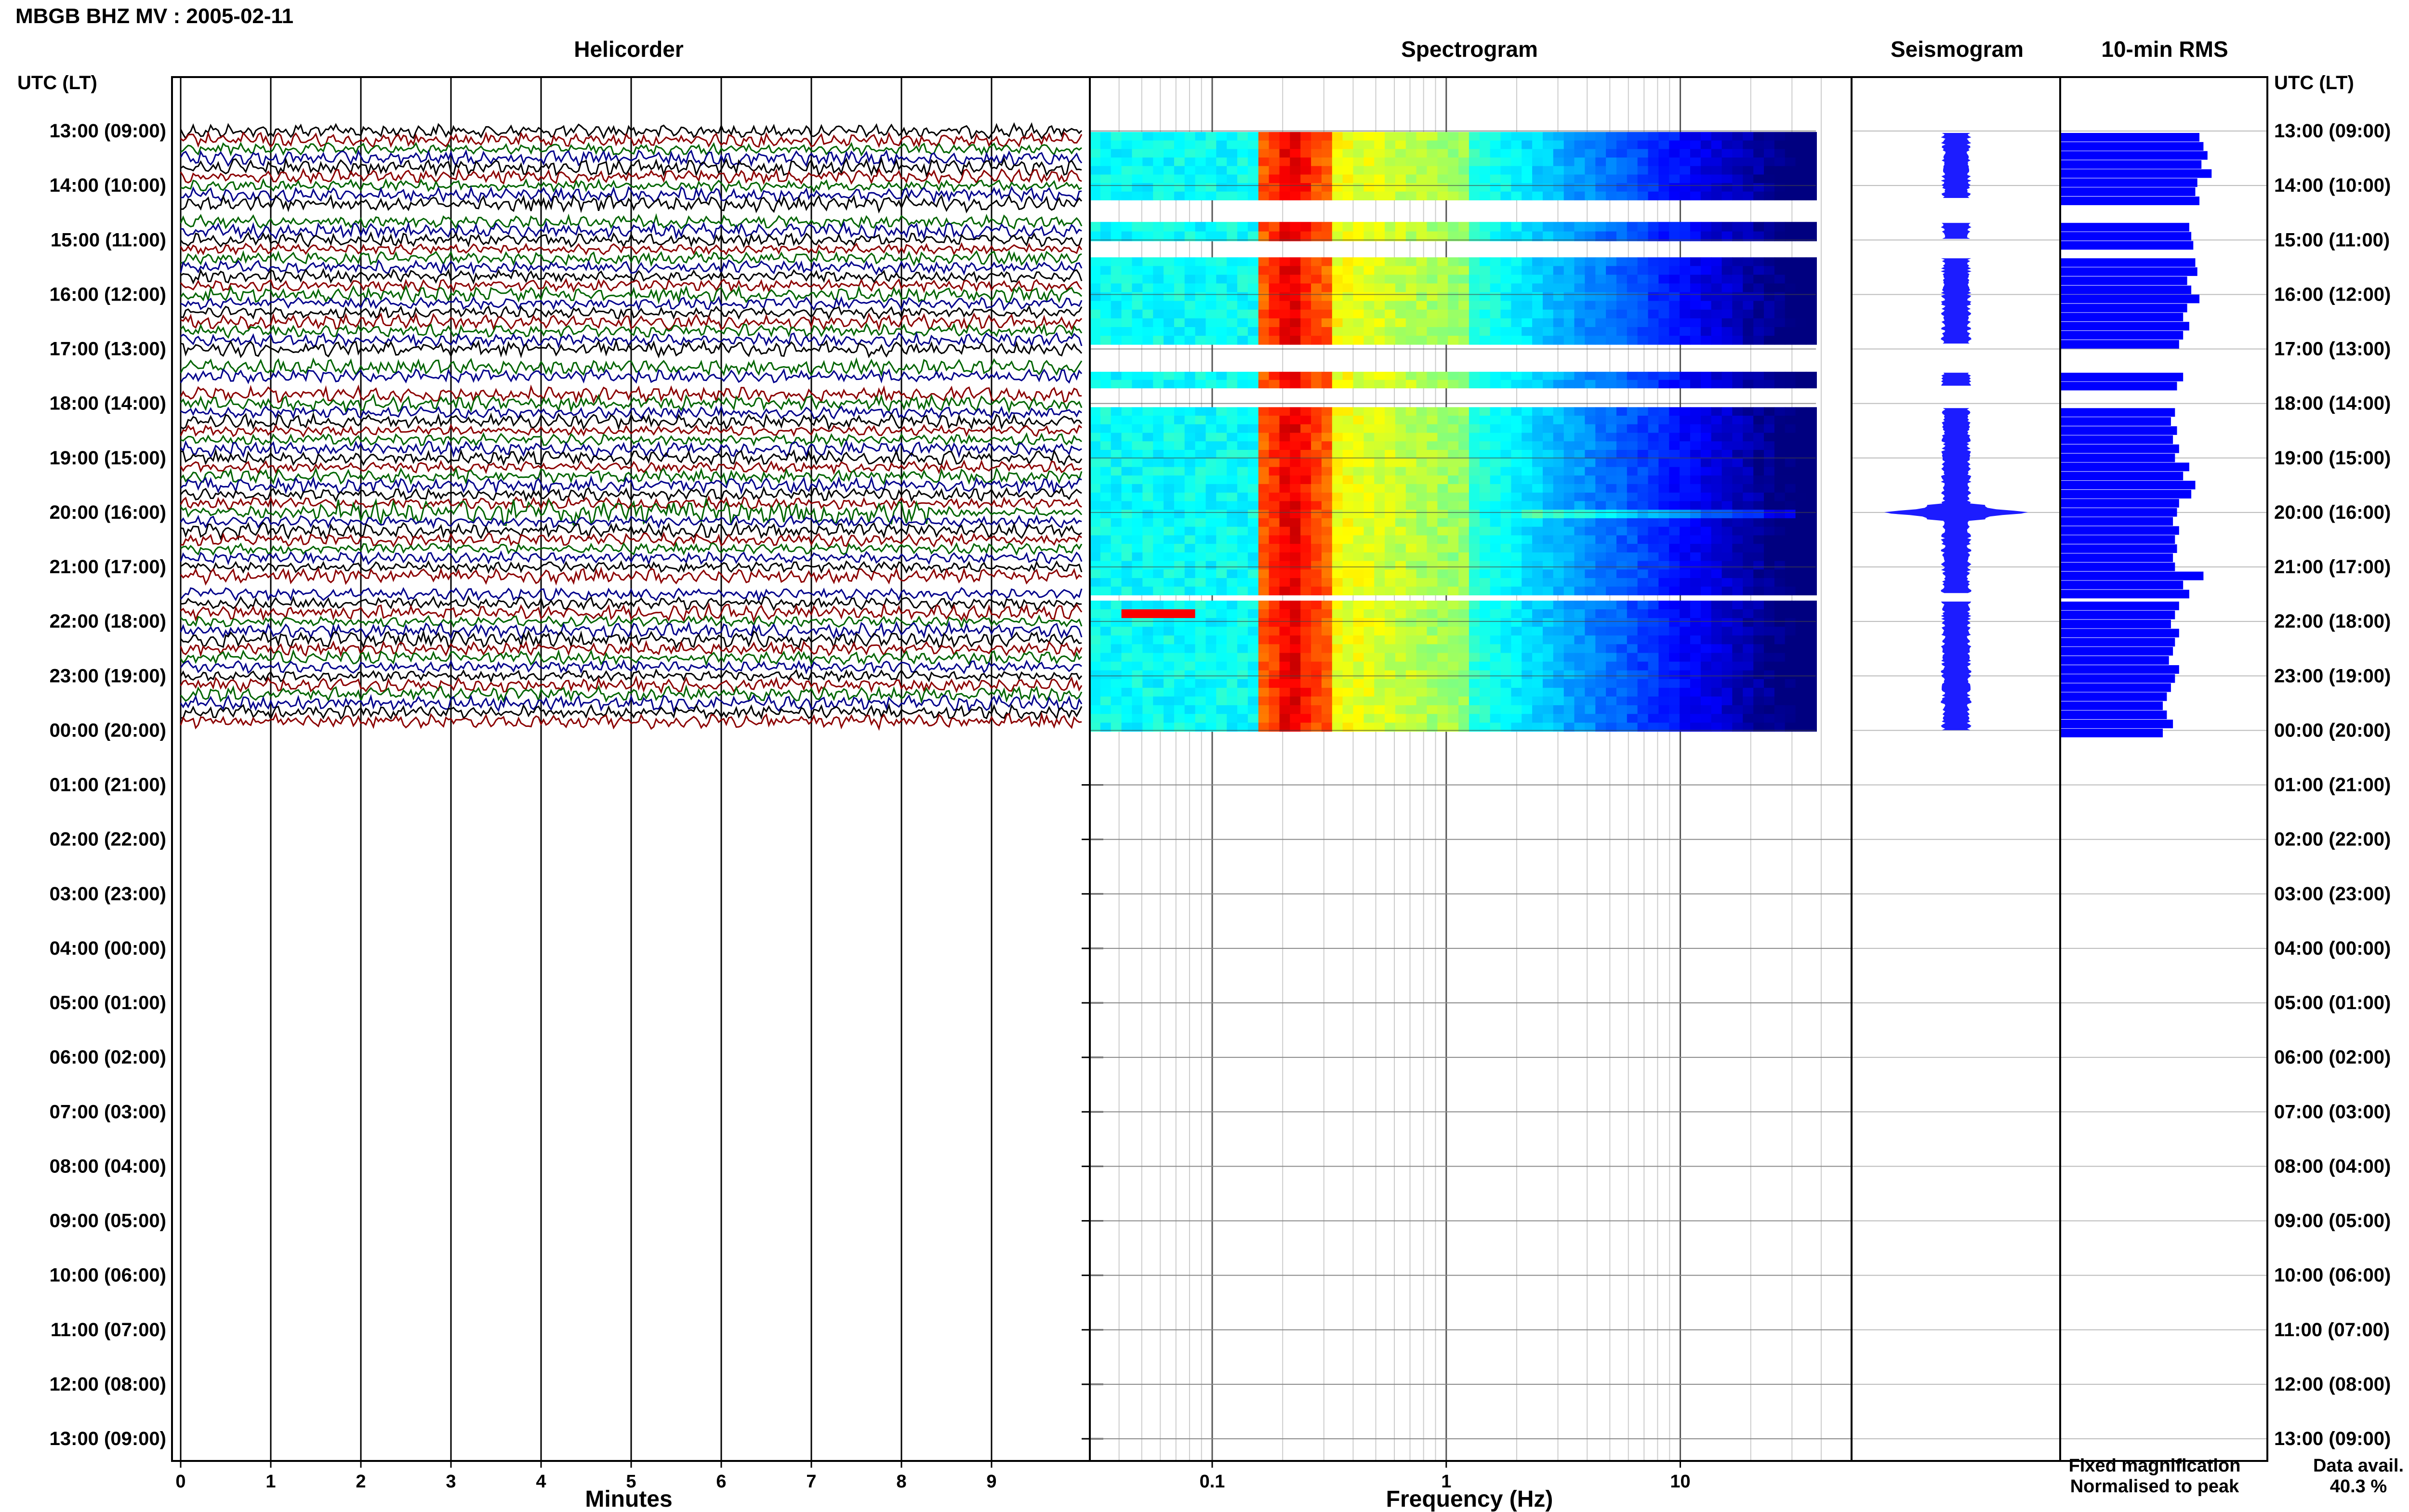  What do you see at coordinates (629, 49) in the screenshot?
I see `helicorder-title: Helicorder` at bounding box center [629, 49].